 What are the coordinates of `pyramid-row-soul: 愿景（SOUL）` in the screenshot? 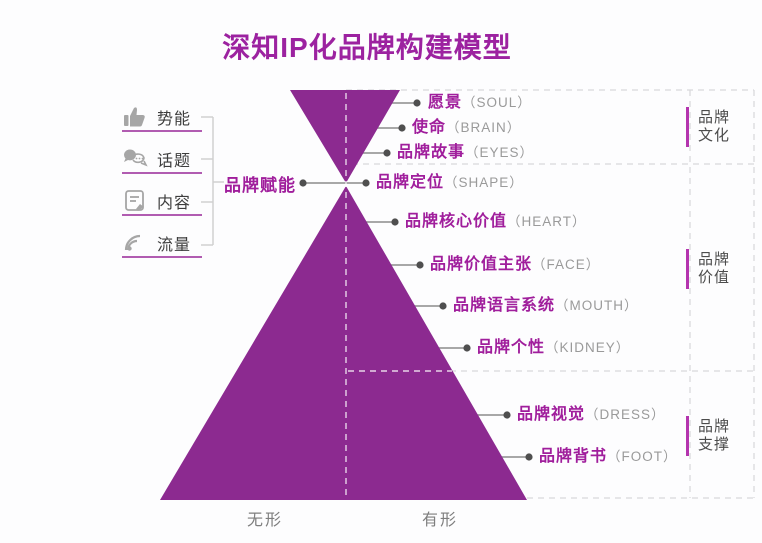 It's located at (480, 103).